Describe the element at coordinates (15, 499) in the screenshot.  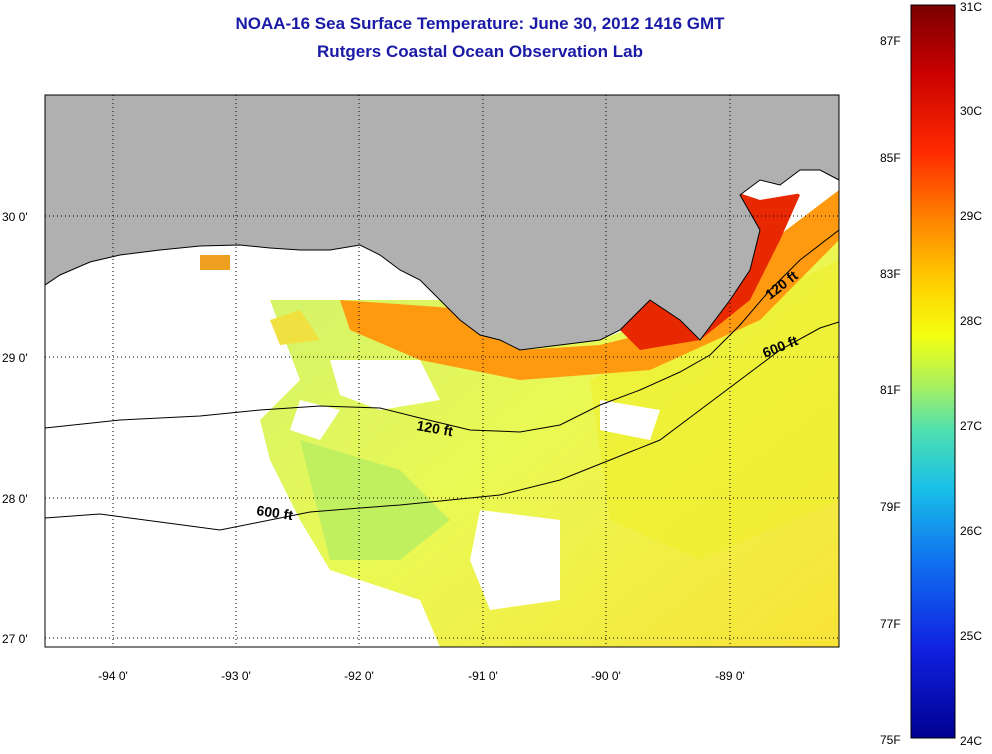
I see `lat-label-28: 28 0'` at that location.